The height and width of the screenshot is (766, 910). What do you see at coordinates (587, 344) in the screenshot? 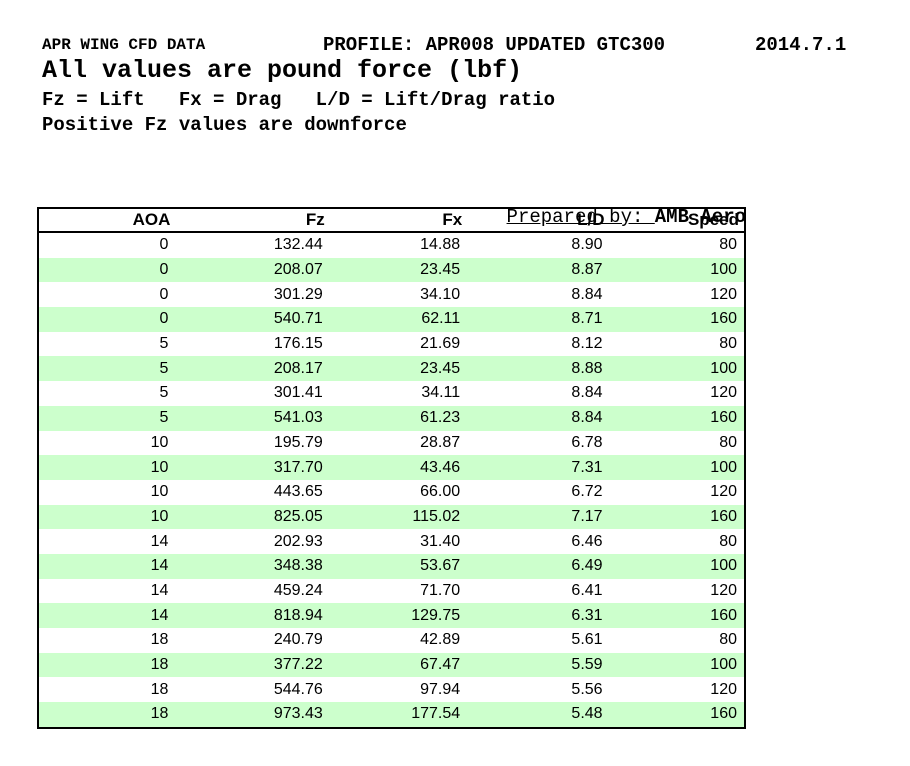
I see `cell-ld: 8.12` at bounding box center [587, 344].